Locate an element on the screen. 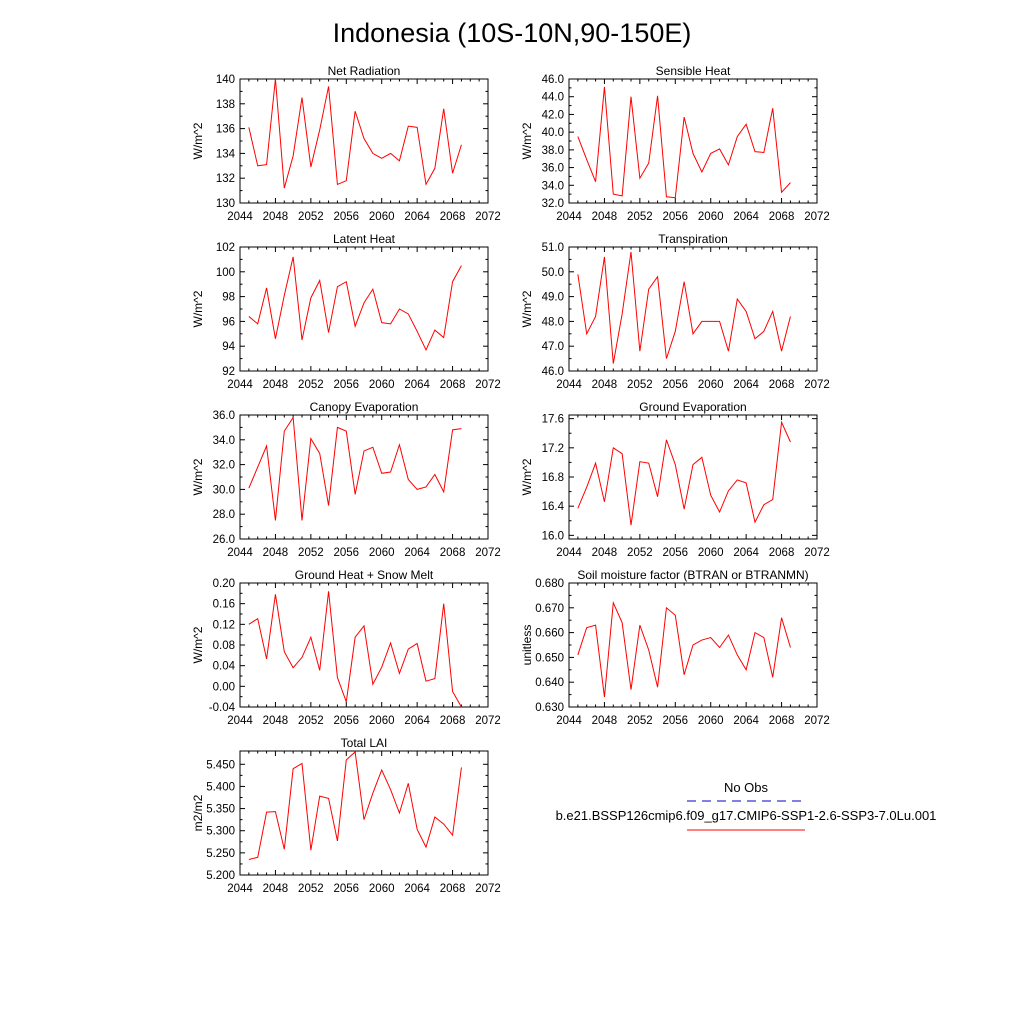  y-tick-label: 34.0 is located at coordinates (224, 441).